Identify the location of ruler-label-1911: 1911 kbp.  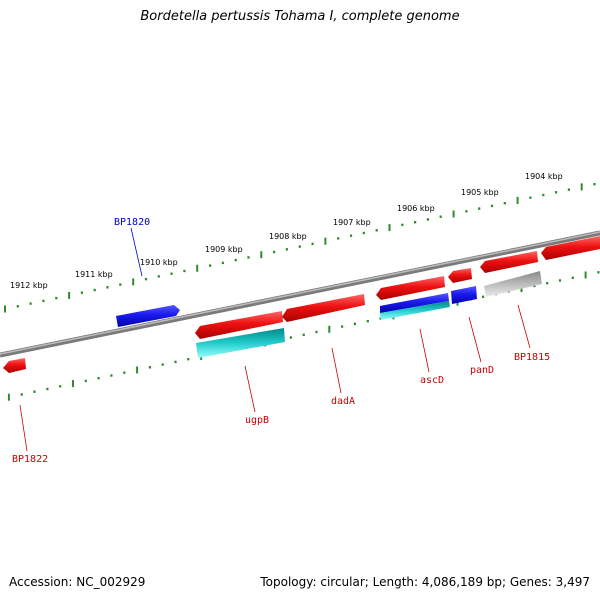
(94, 274).